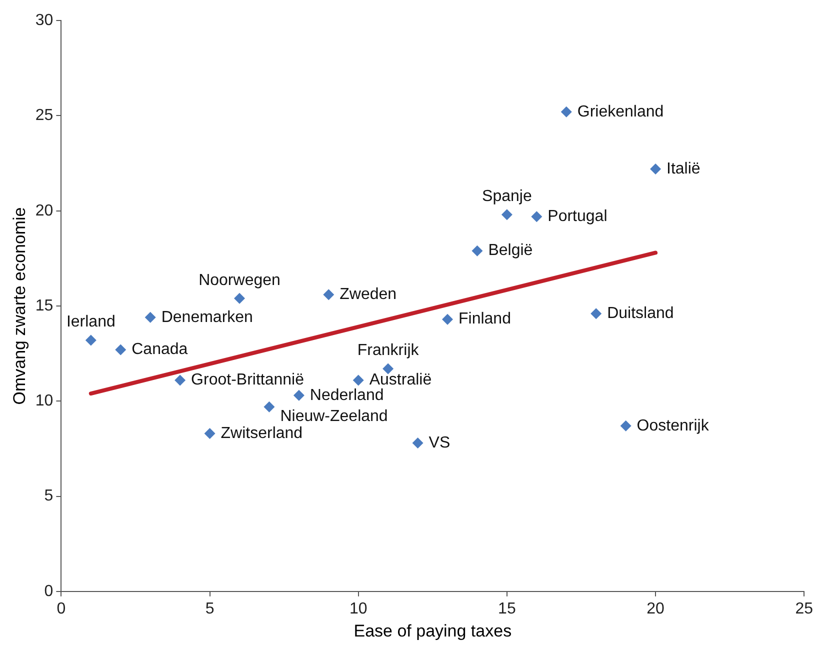 The width and height of the screenshot is (824, 650). I want to click on annotation: Oostenrijk, so click(673, 425).